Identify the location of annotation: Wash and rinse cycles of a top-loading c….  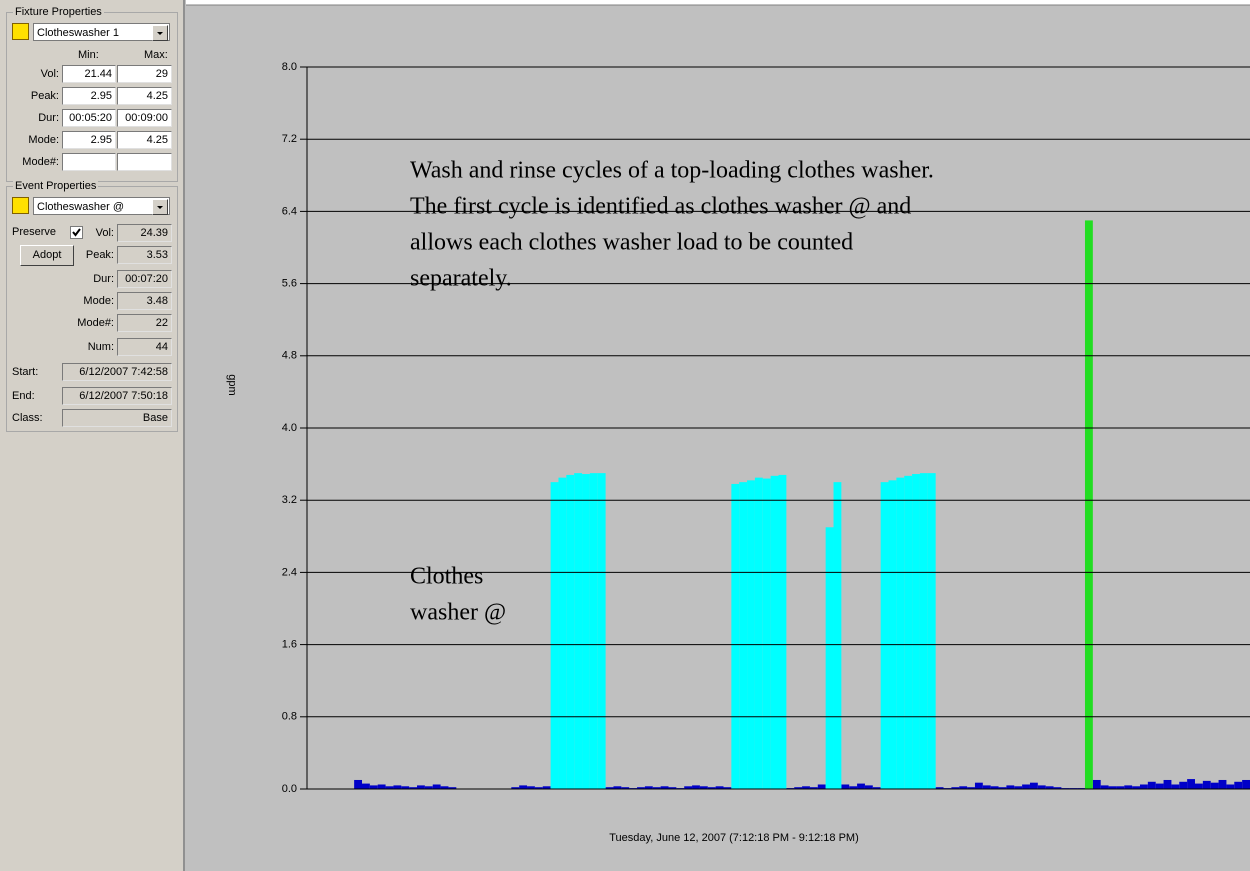
(672, 171).